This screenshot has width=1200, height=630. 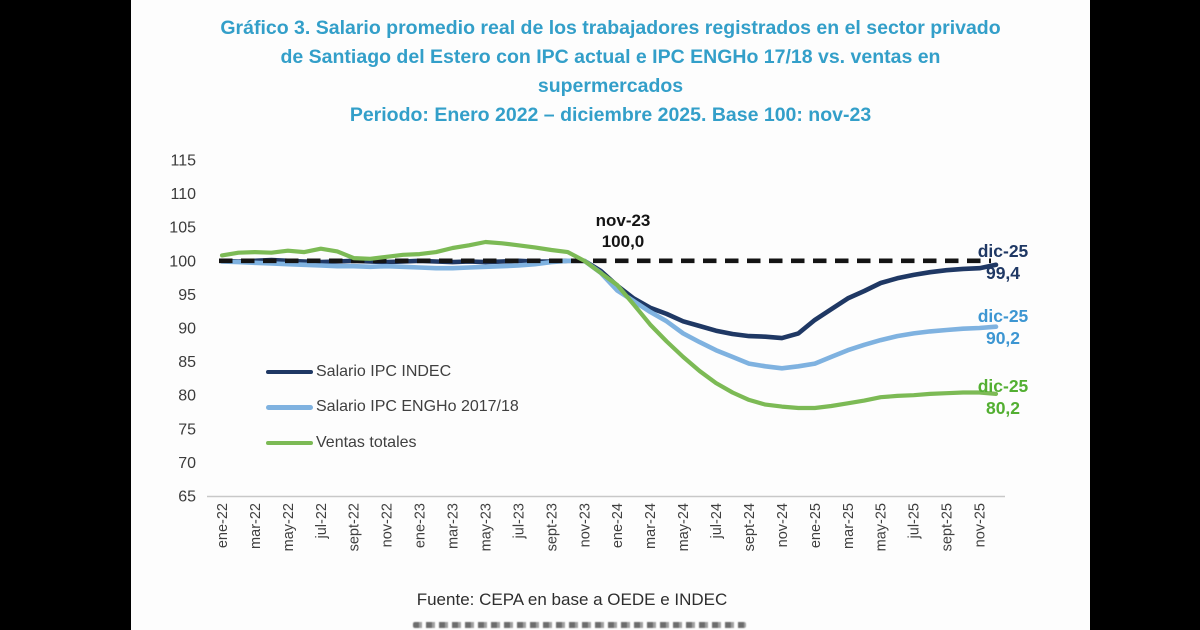 What do you see at coordinates (384, 371) in the screenshot?
I see `legend-label: Salario IPC INDEC` at bounding box center [384, 371].